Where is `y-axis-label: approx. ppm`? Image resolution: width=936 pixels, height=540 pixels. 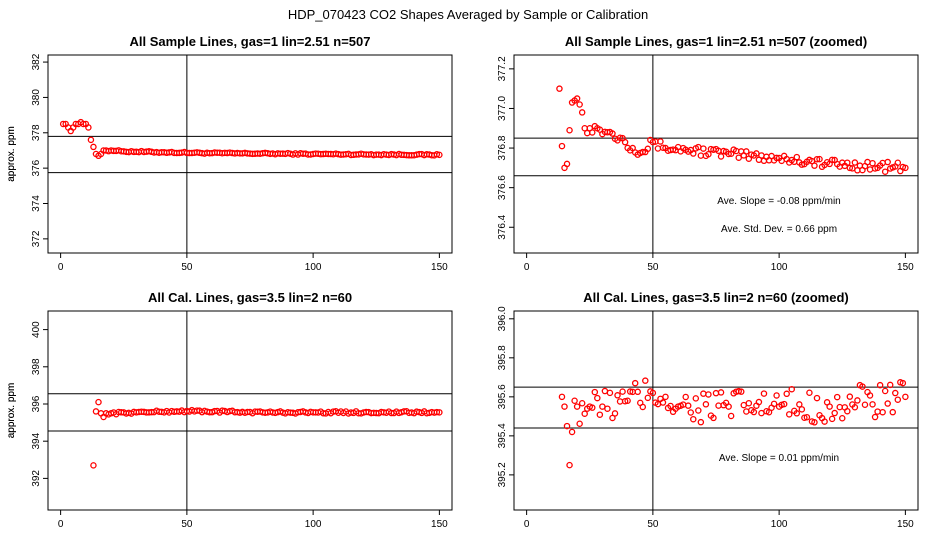
y-axis-label: approx. ppm is located at coordinates (11, 154).